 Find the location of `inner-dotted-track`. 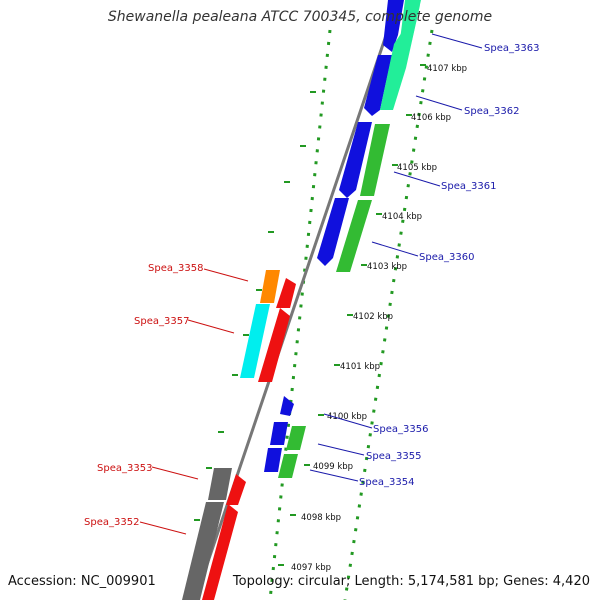

inner-dotted-track is located at coordinates (388, 314).